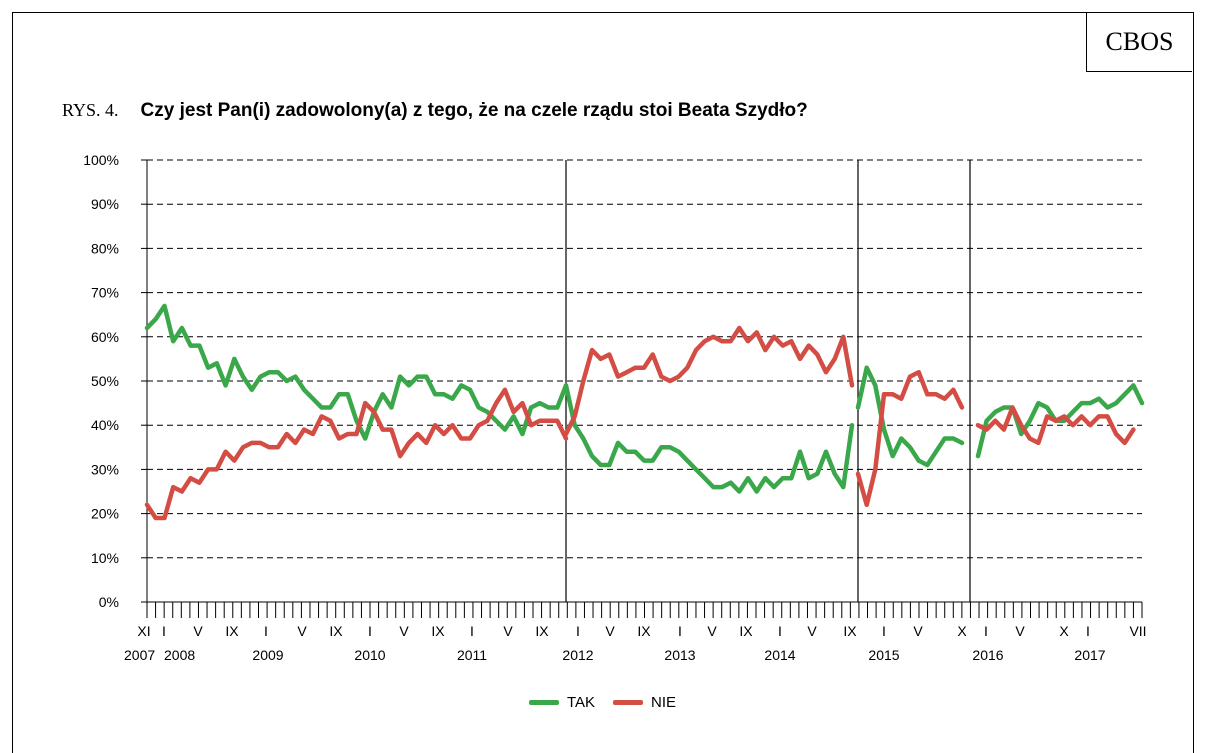 This screenshot has height=753, width=1205. Describe the element at coordinates (543, 702) in the screenshot. I see `legend-swatch-tak` at that location.